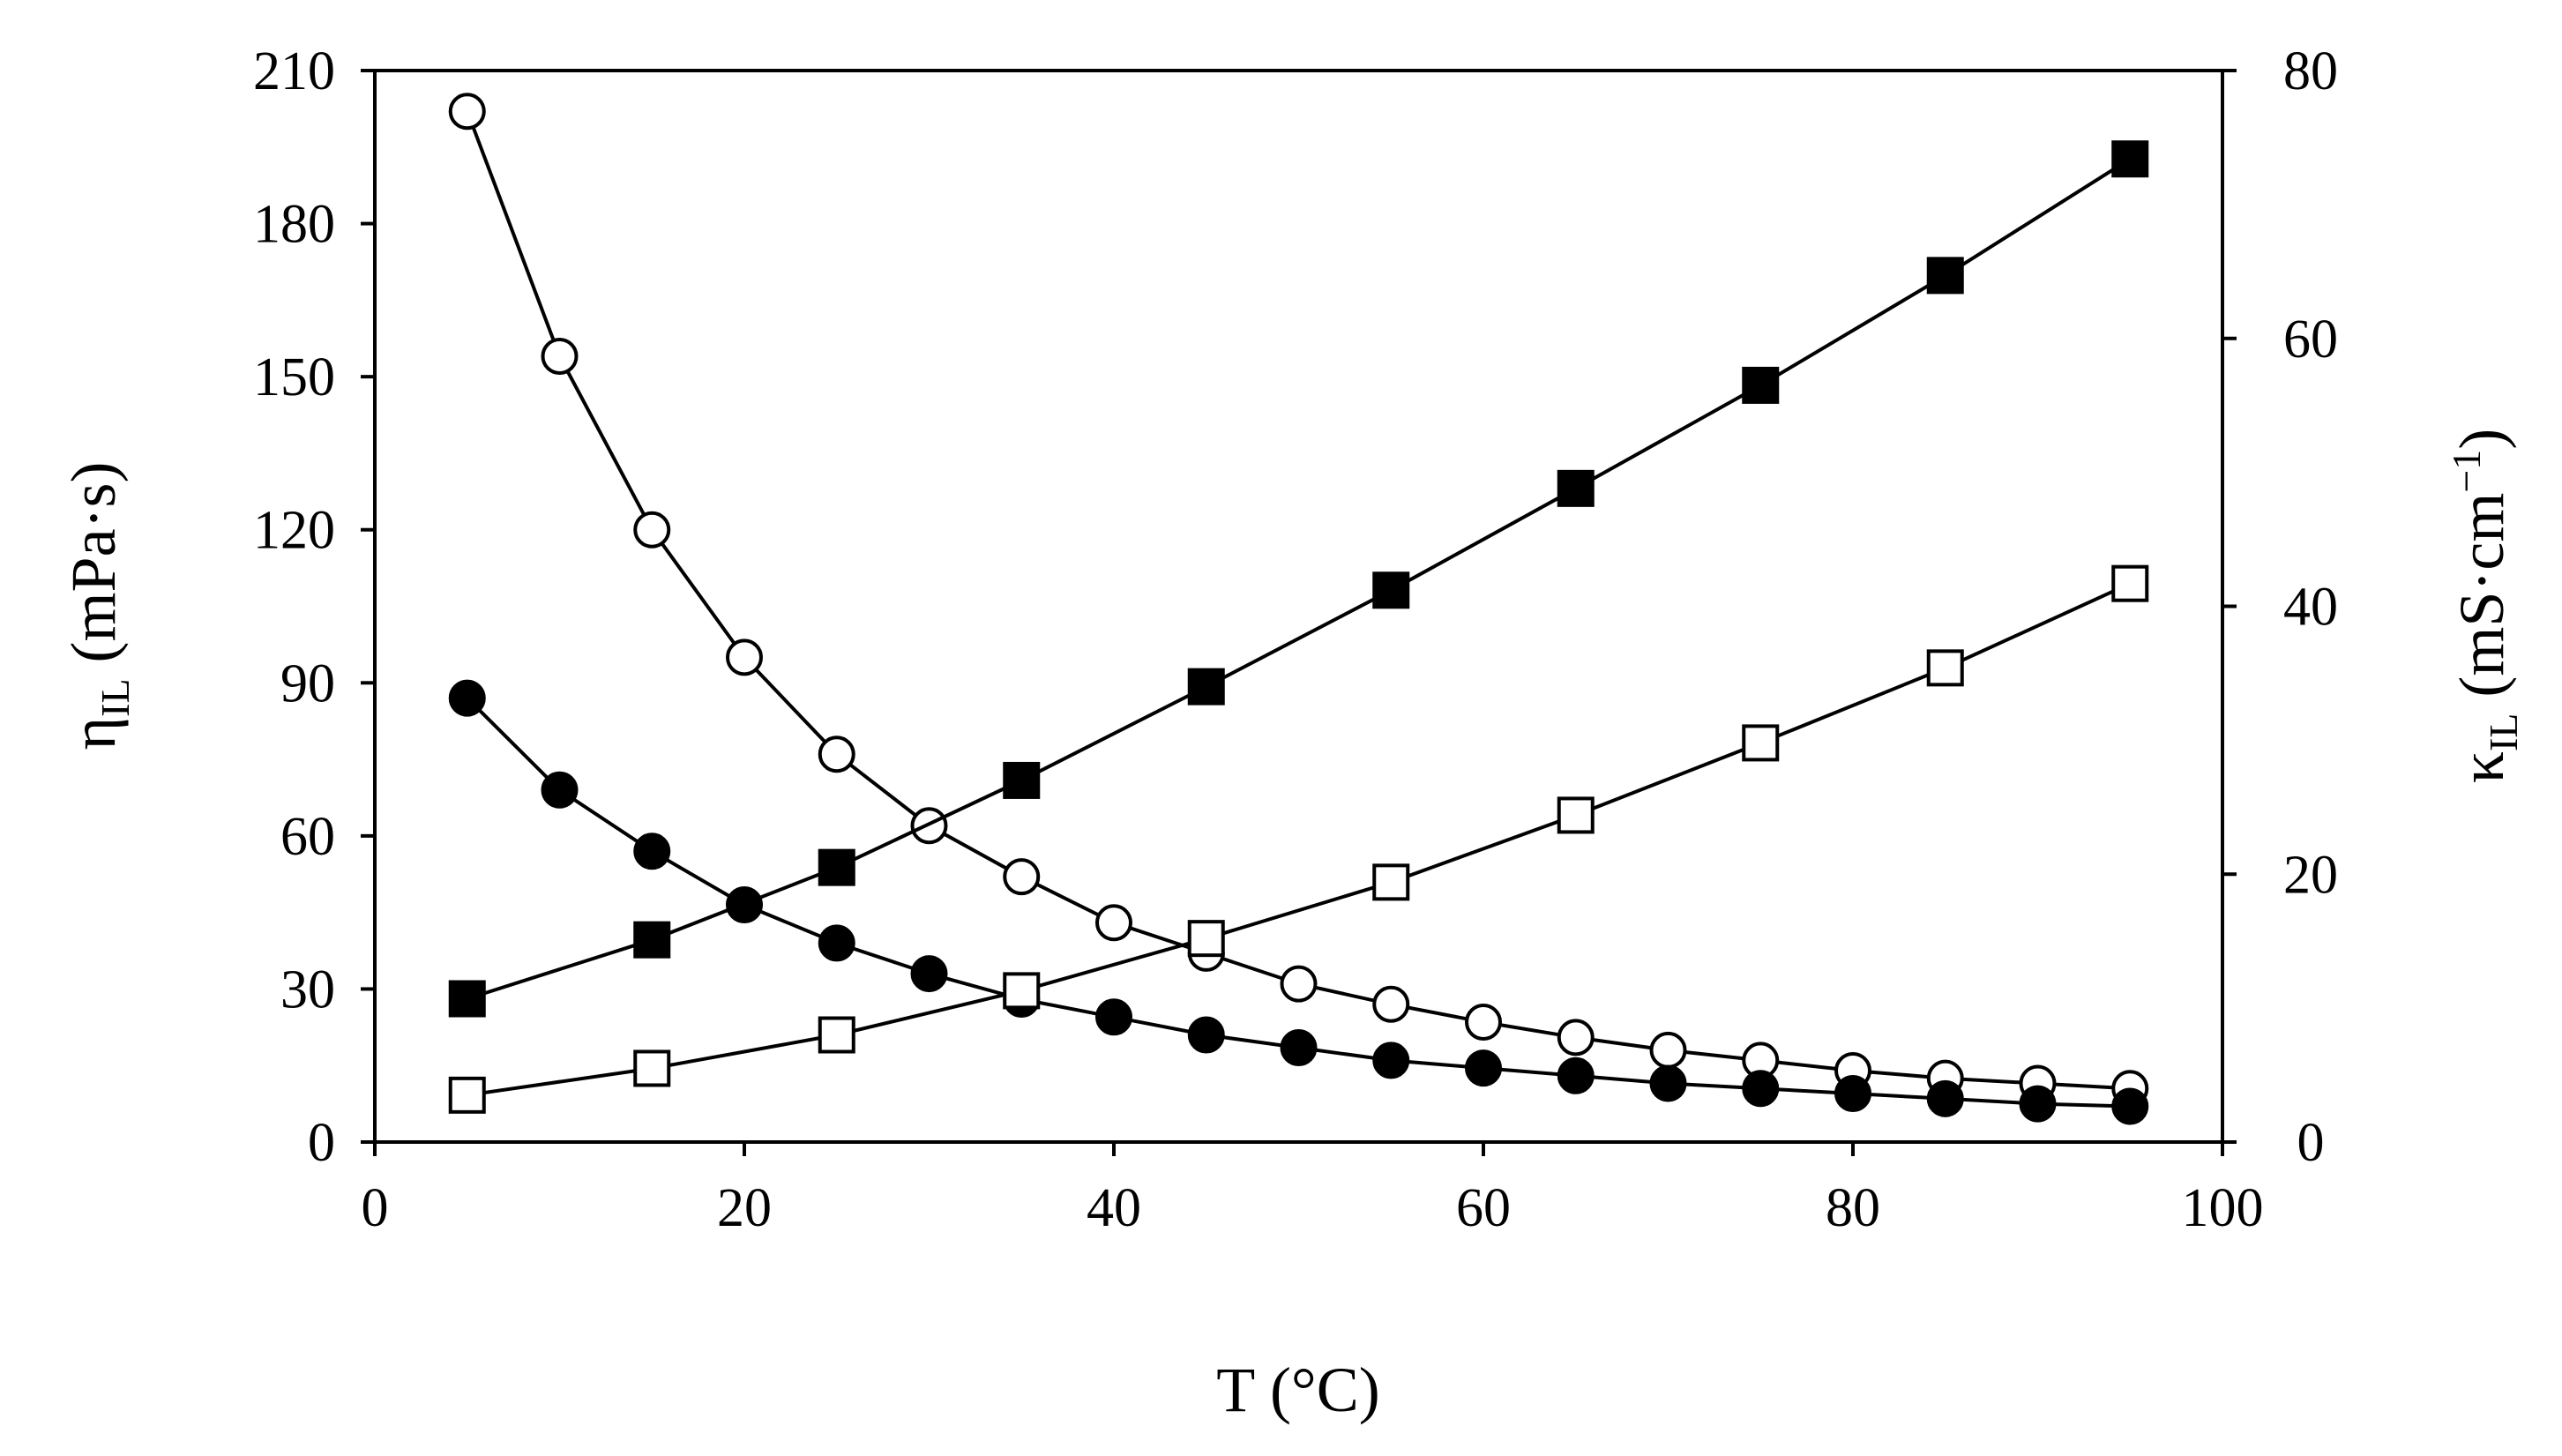  I want to click on y-left-tick-label: 210, so click(294, 71).